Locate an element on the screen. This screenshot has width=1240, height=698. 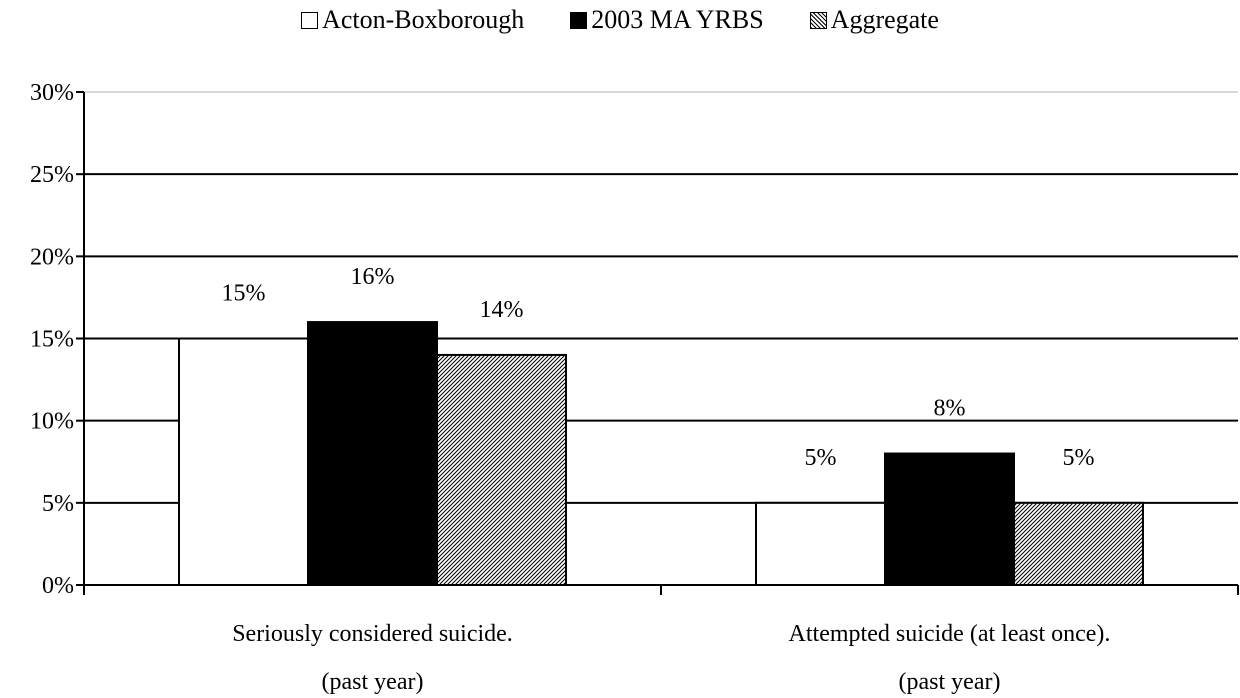
legend-item-aggregate: Aggregate is located at coordinates (874, 20).